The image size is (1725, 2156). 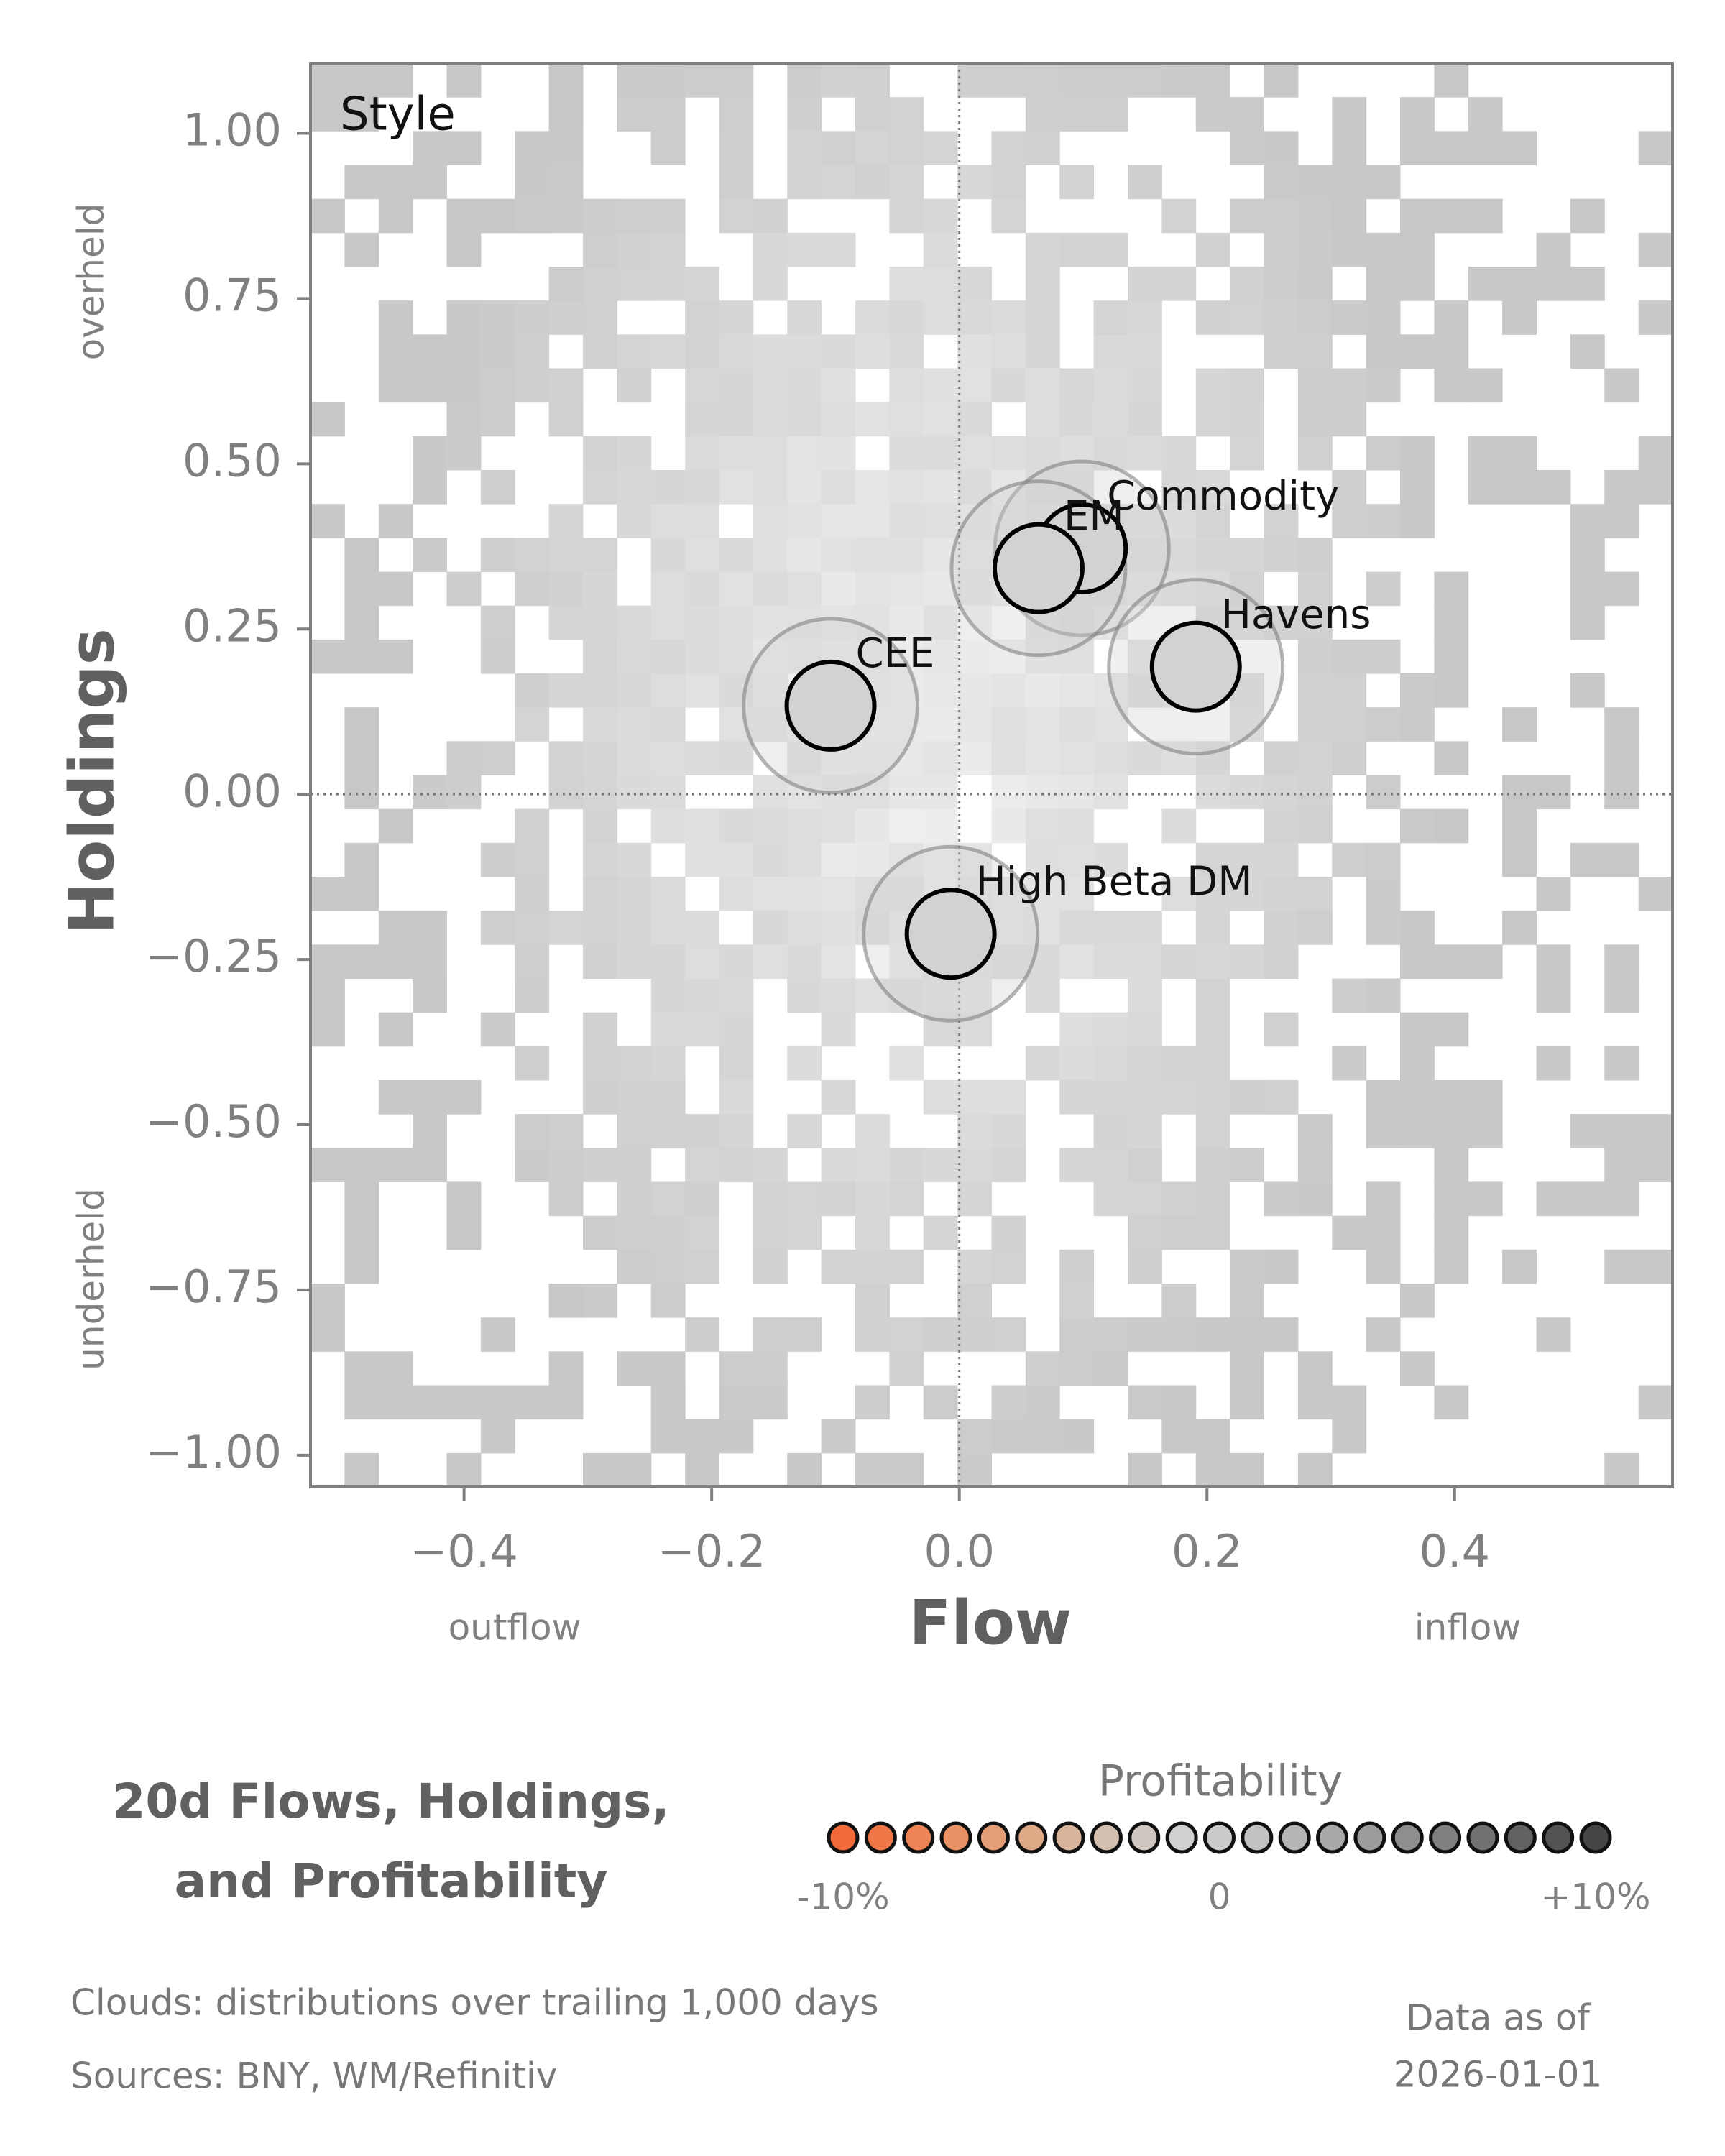 What do you see at coordinates (1031, 1838) in the screenshot?
I see `colorbar-dot` at bounding box center [1031, 1838].